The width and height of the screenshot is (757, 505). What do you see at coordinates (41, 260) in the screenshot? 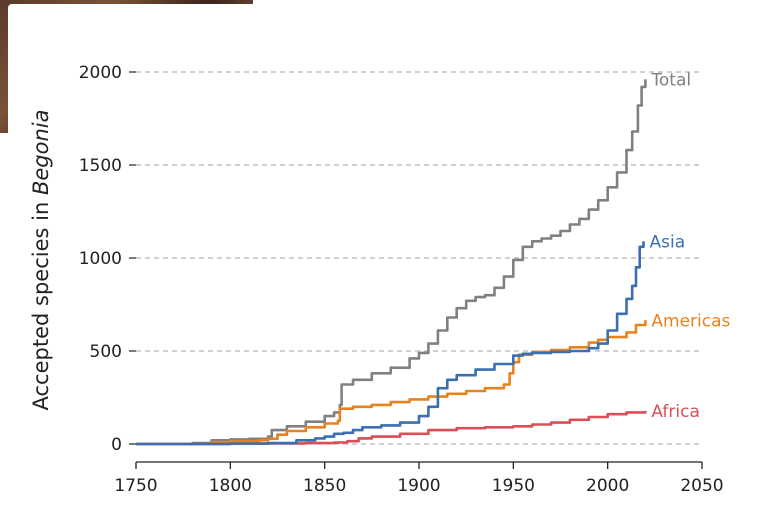
I see `y-axis-title: Accepted species in Begonia` at bounding box center [41, 260].